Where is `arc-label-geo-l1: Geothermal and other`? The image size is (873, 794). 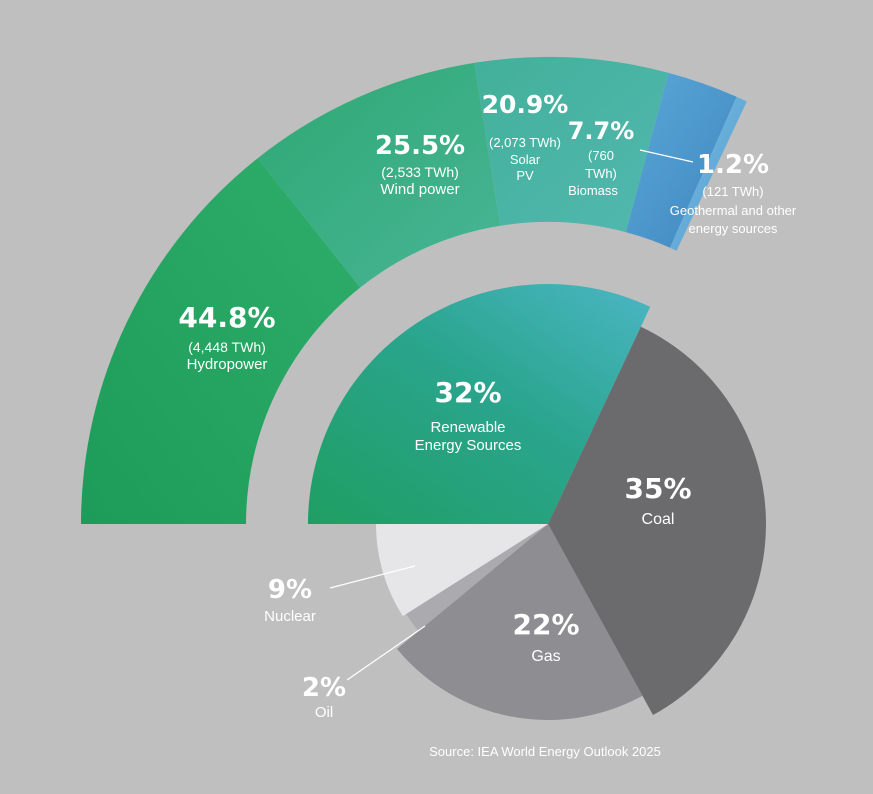 arc-label-geo-l1: Geothermal and other is located at coordinates (733, 210).